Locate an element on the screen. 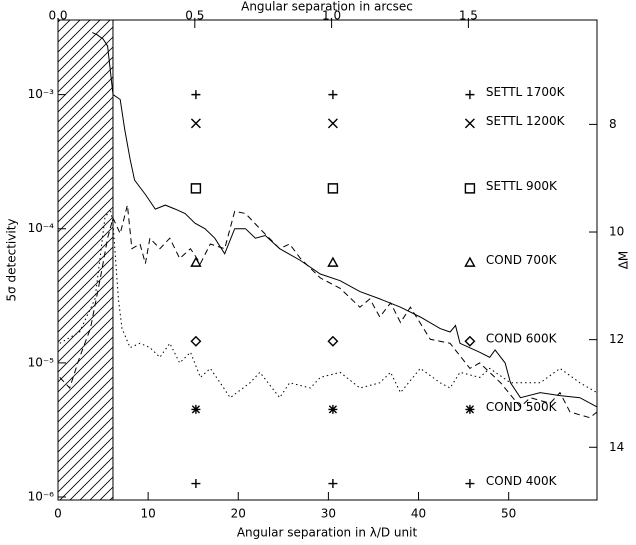 The image size is (636, 545). x-tick-label: 20 is located at coordinates (238, 514).